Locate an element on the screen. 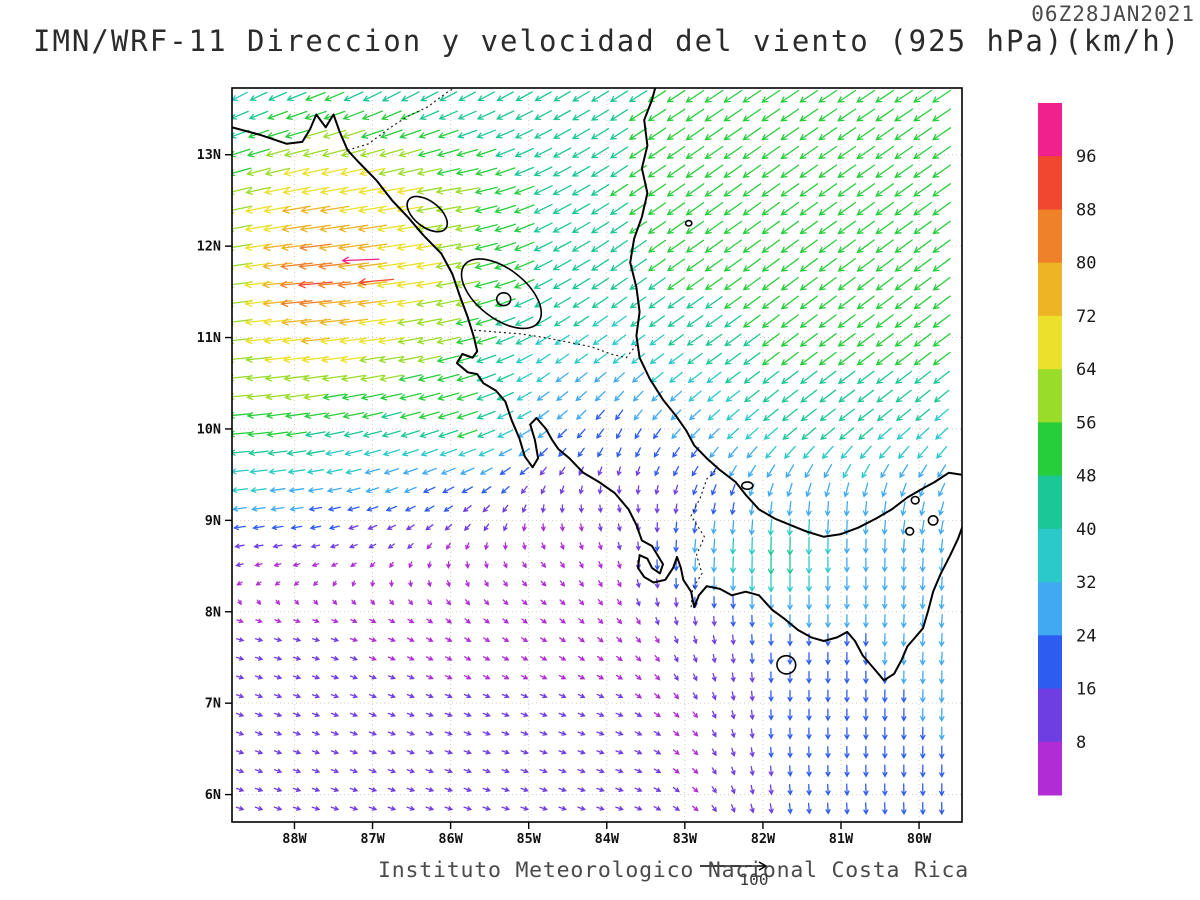 The height and width of the screenshot is (900, 1200). lon-tick-label: 87W is located at coordinates (372, 839).